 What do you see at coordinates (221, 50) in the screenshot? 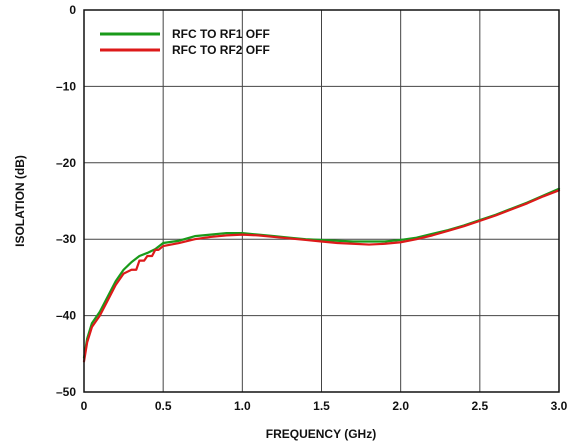
I see `legend-label-rf2: RFC TO RF2 OFF` at bounding box center [221, 50].